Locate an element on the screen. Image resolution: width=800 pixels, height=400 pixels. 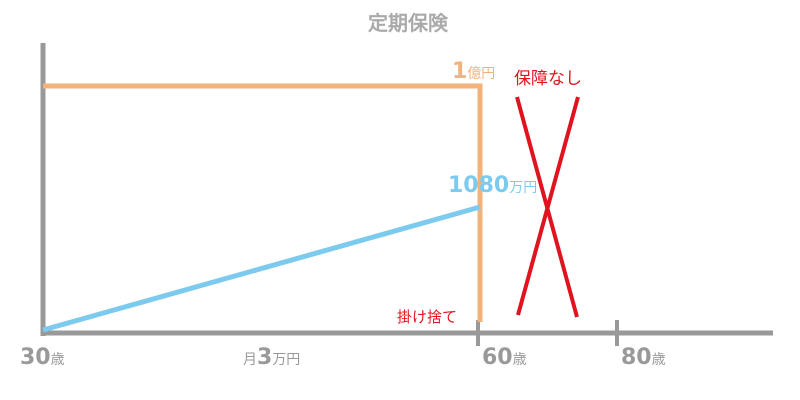
coverage-label: 1億円 is located at coordinates (473, 71).